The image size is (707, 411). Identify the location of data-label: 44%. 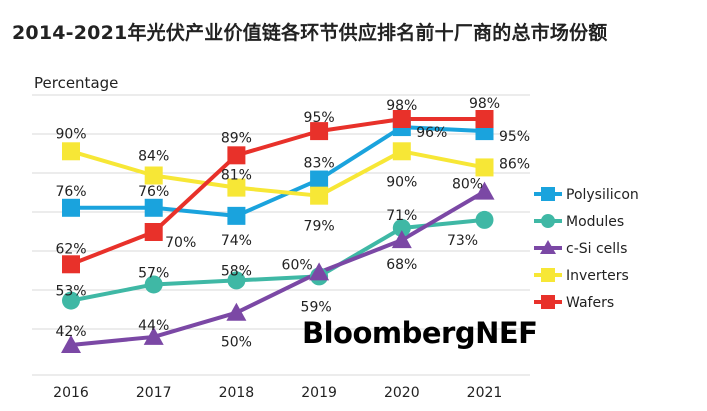
(153, 326).